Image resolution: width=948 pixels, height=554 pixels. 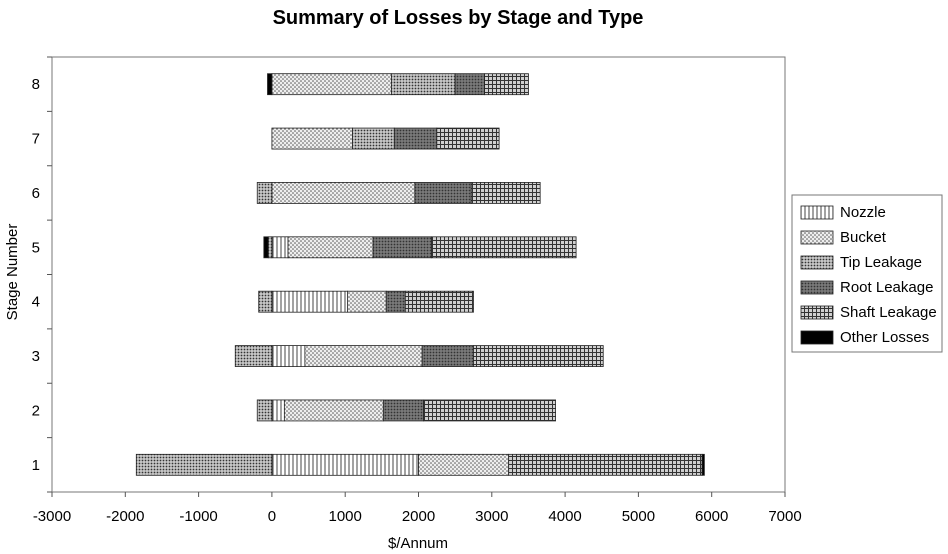 I want to click on y-tick-label: 1, so click(x=36, y=465).